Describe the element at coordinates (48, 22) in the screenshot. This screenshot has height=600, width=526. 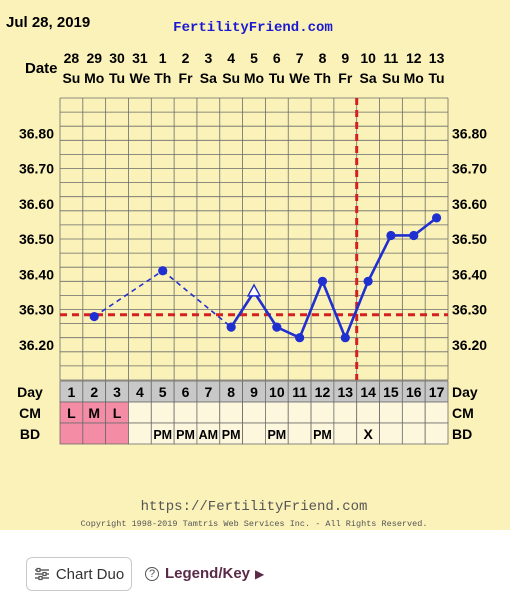
I see `chart-date: Jul 28, 2019` at that location.